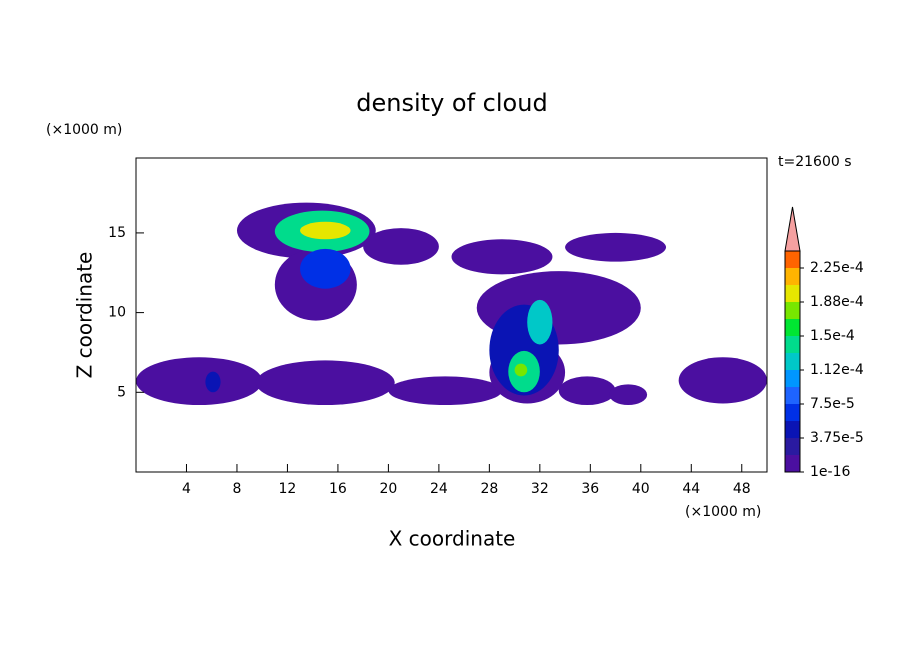 Image resolution: width=904 pixels, height=654 pixels. What do you see at coordinates (338, 489) in the screenshot?
I see `x-tick-label: 16` at bounding box center [338, 489].